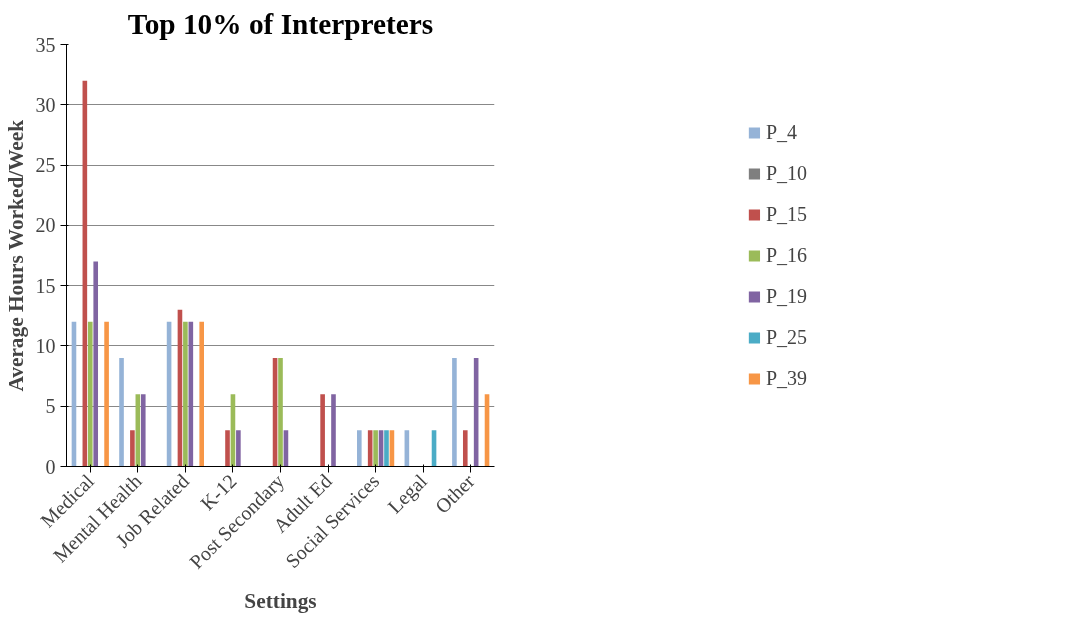 Image resolution: width=1065 pixels, height=623 pixels. What do you see at coordinates (786, 255) in the screenshot?
I see `legend-label: P_16` at bounding box center [786, 255].